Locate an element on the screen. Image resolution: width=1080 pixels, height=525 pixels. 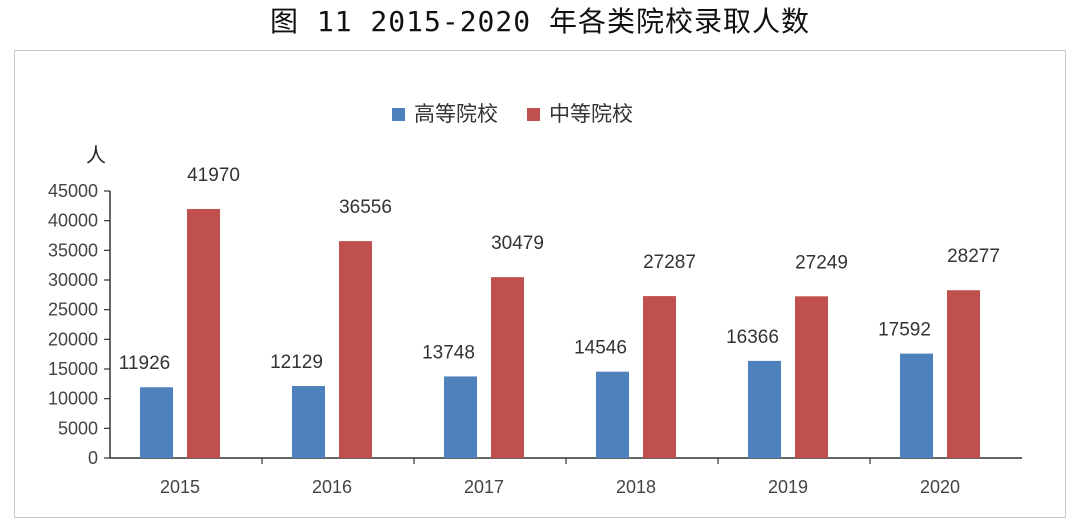
y-axis-unit-label: 人 is located at coordinates (96, 155).